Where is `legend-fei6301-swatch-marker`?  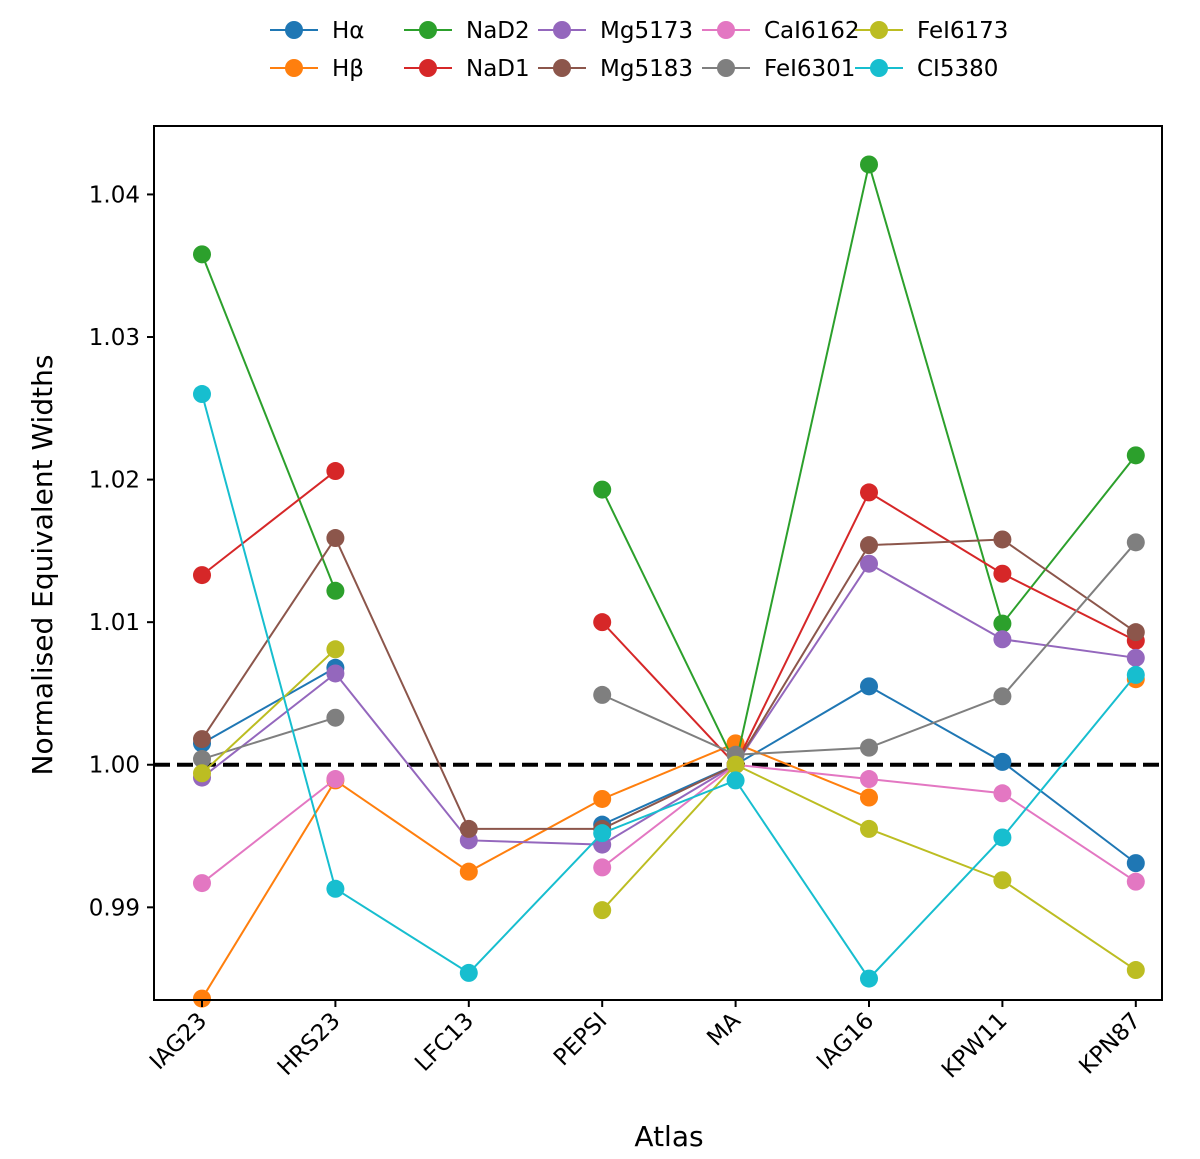 legend-fei6301-swatch-marker is located at coordinates (726, 68).